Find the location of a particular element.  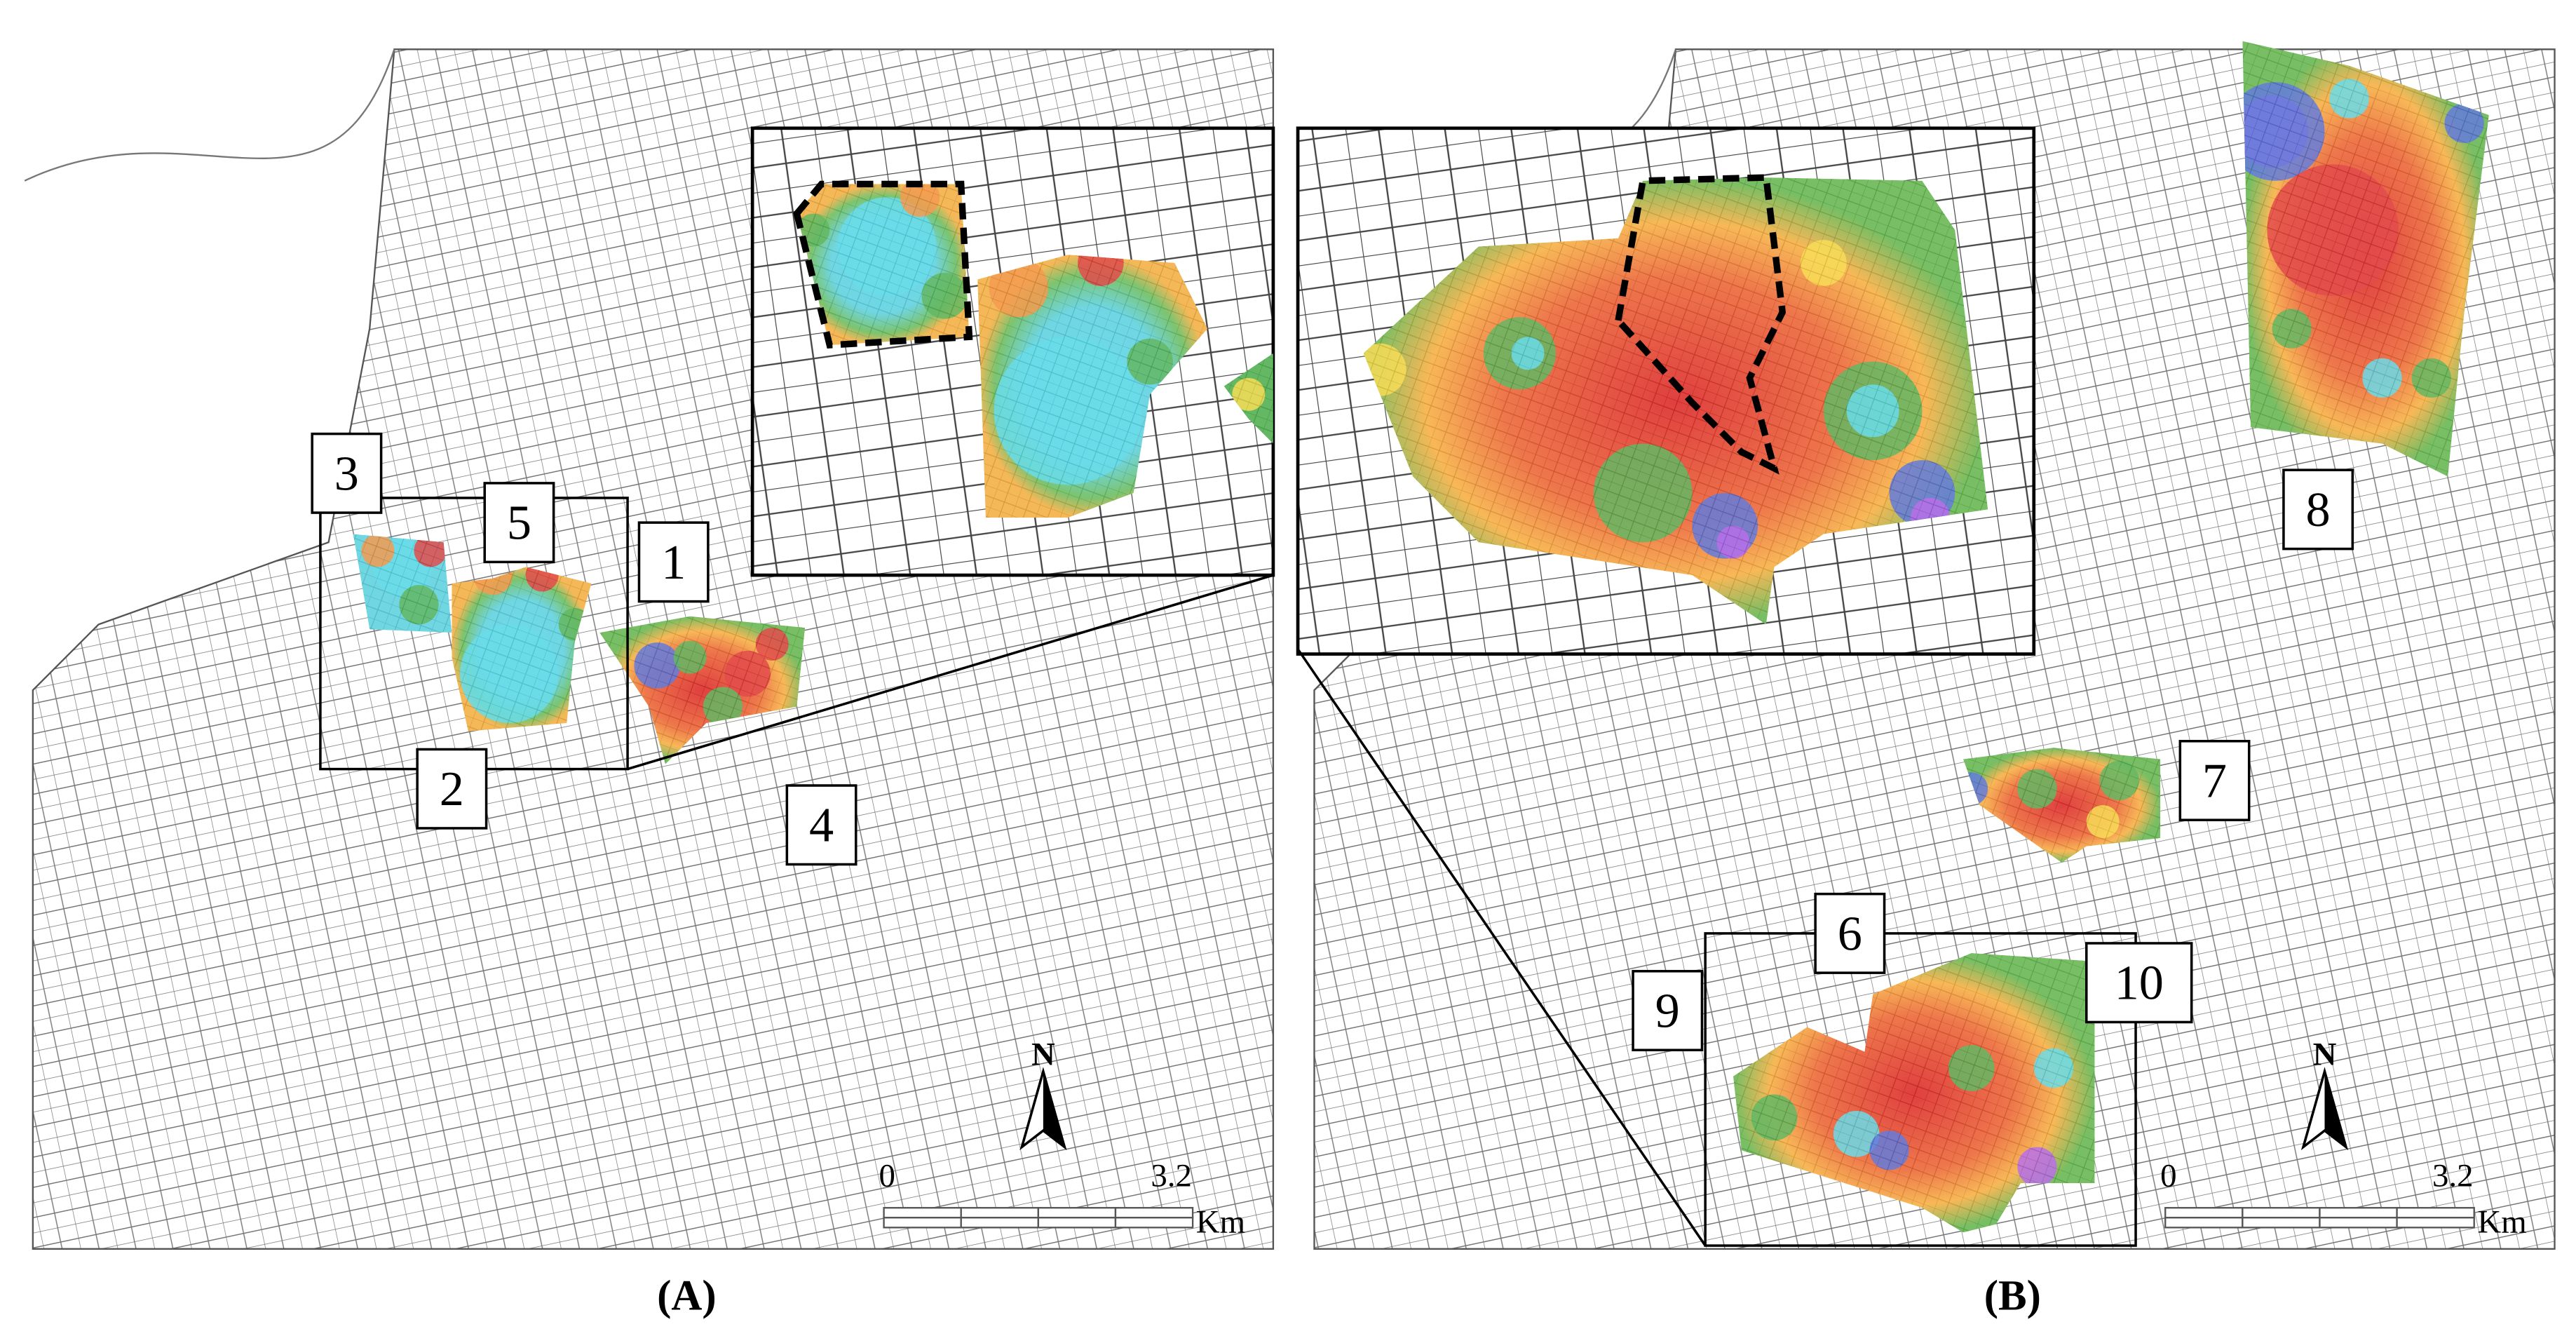

zoom-box is located at coordinates (1920, 1089).